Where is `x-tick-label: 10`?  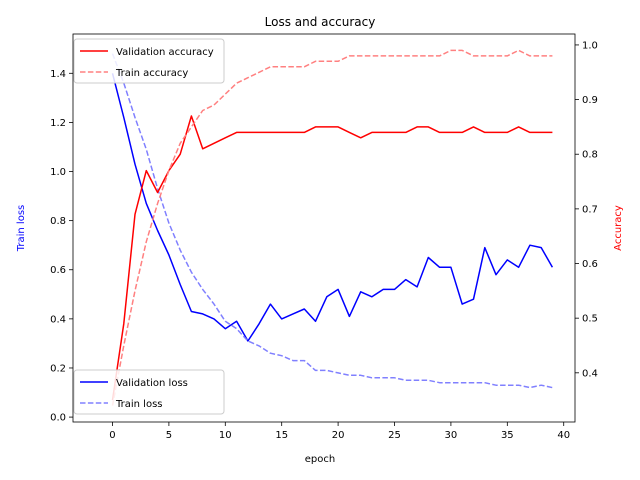
x-tick-label: 10 is located at coordinates (225, 435).